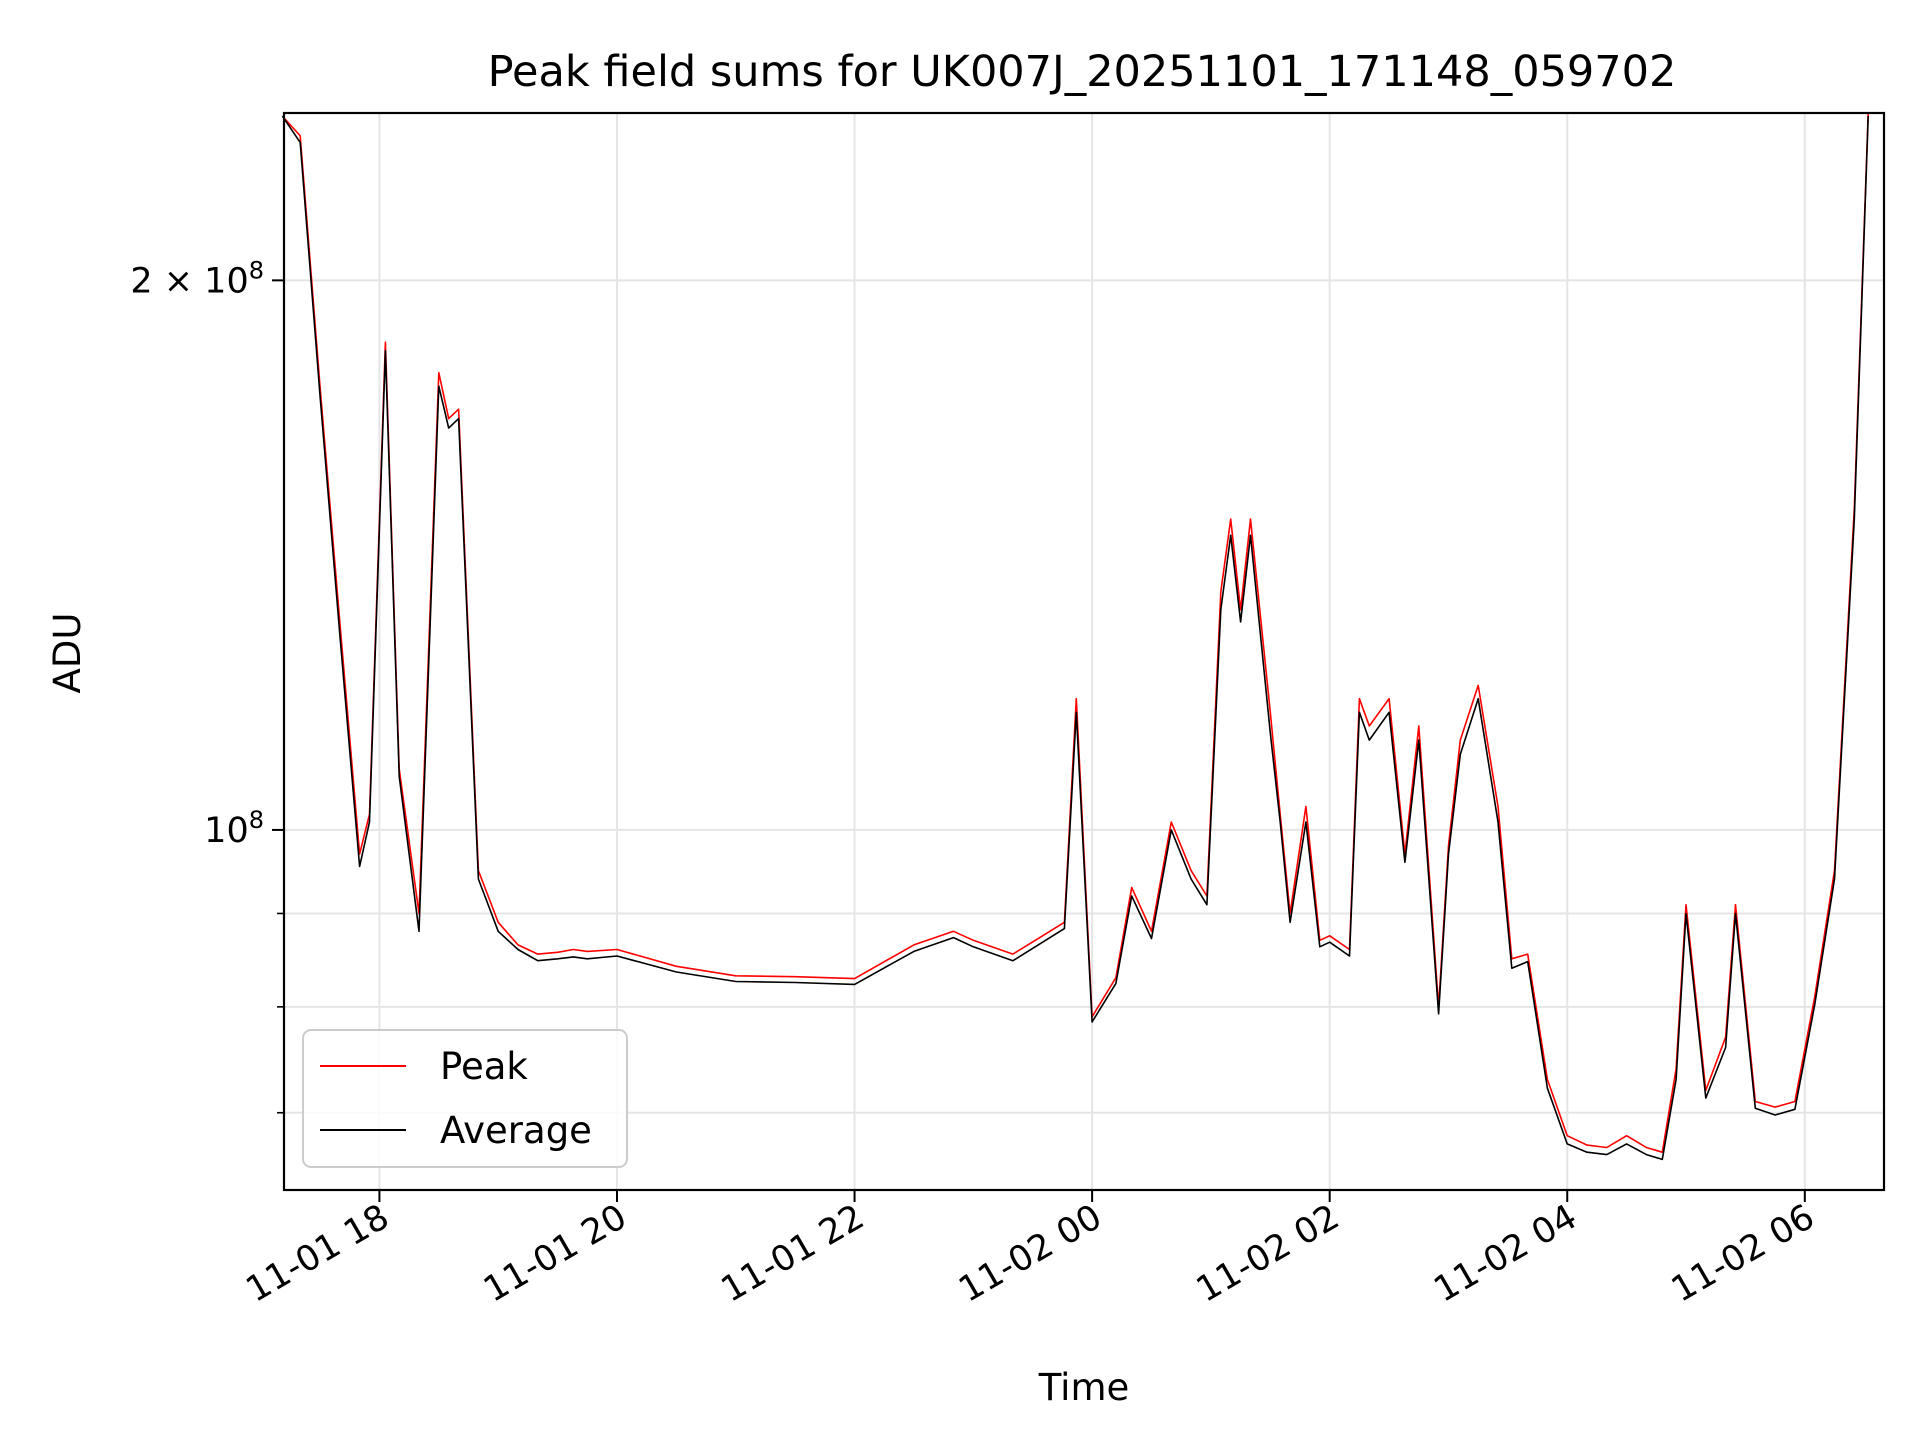  I want to click on legend-average-label: Average, so click(516, 1130).